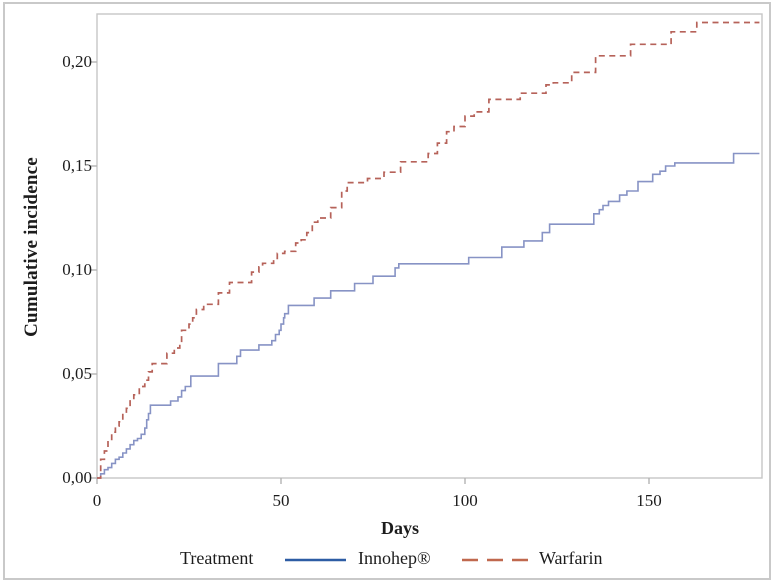 The width and height of the screenshot is (783, 588). What do you see at coordinates (77, 477) in the screenshot?
I see `y-tick-label: 0,00` at bounding box center [77, 477].